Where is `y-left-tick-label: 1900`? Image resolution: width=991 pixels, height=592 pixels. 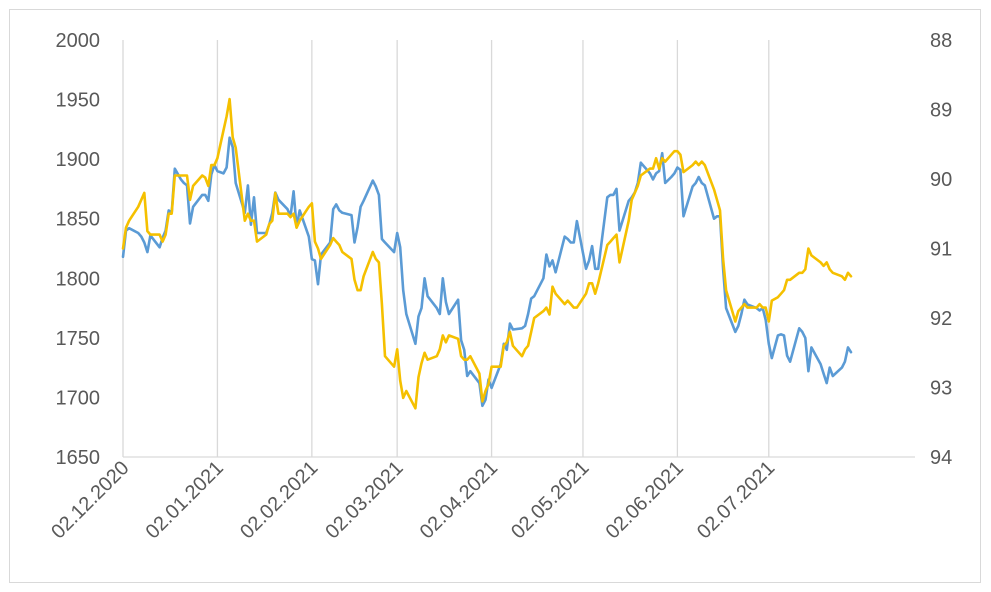 y-left-tick-label: 1900 is located at coordinates (78, 160).